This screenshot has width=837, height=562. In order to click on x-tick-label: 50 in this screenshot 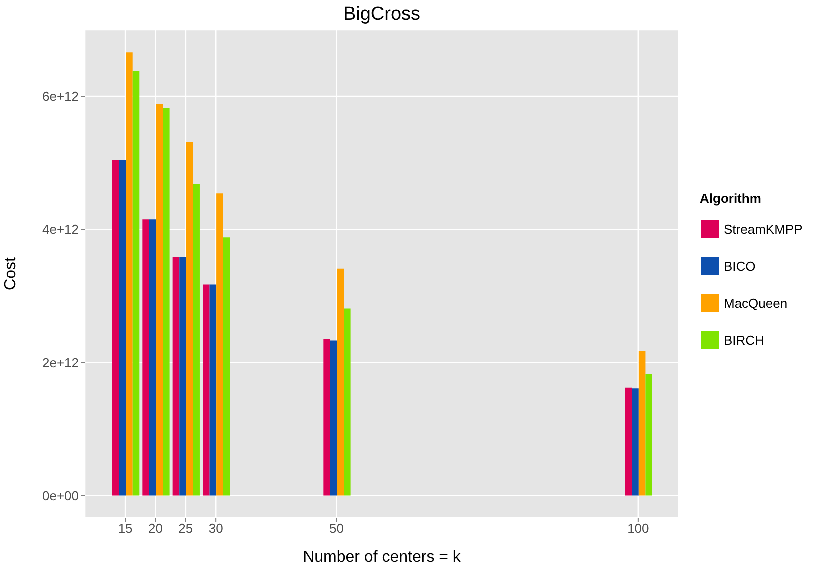, I will do `click(337, 528)`.